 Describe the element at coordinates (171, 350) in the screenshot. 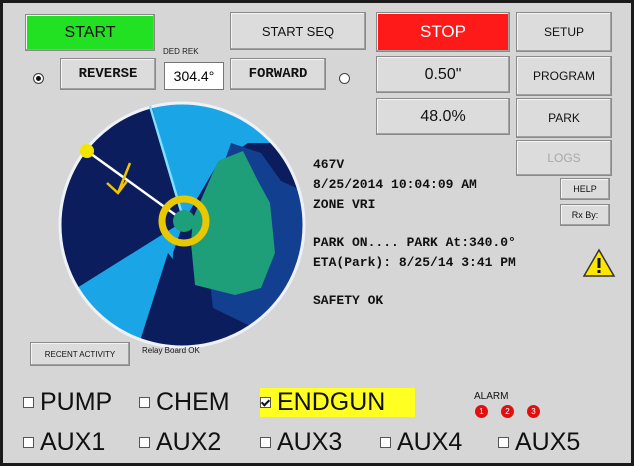

I see `relay-status: Relay Board OK` at that location.